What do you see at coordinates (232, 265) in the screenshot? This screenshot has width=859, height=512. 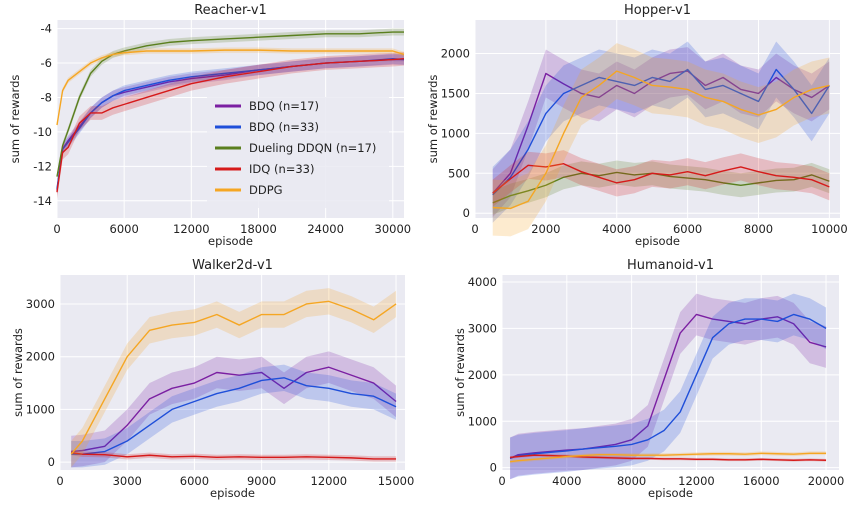 I see `chart-title: Walker2d-v1` at bounding box center [232, 265].